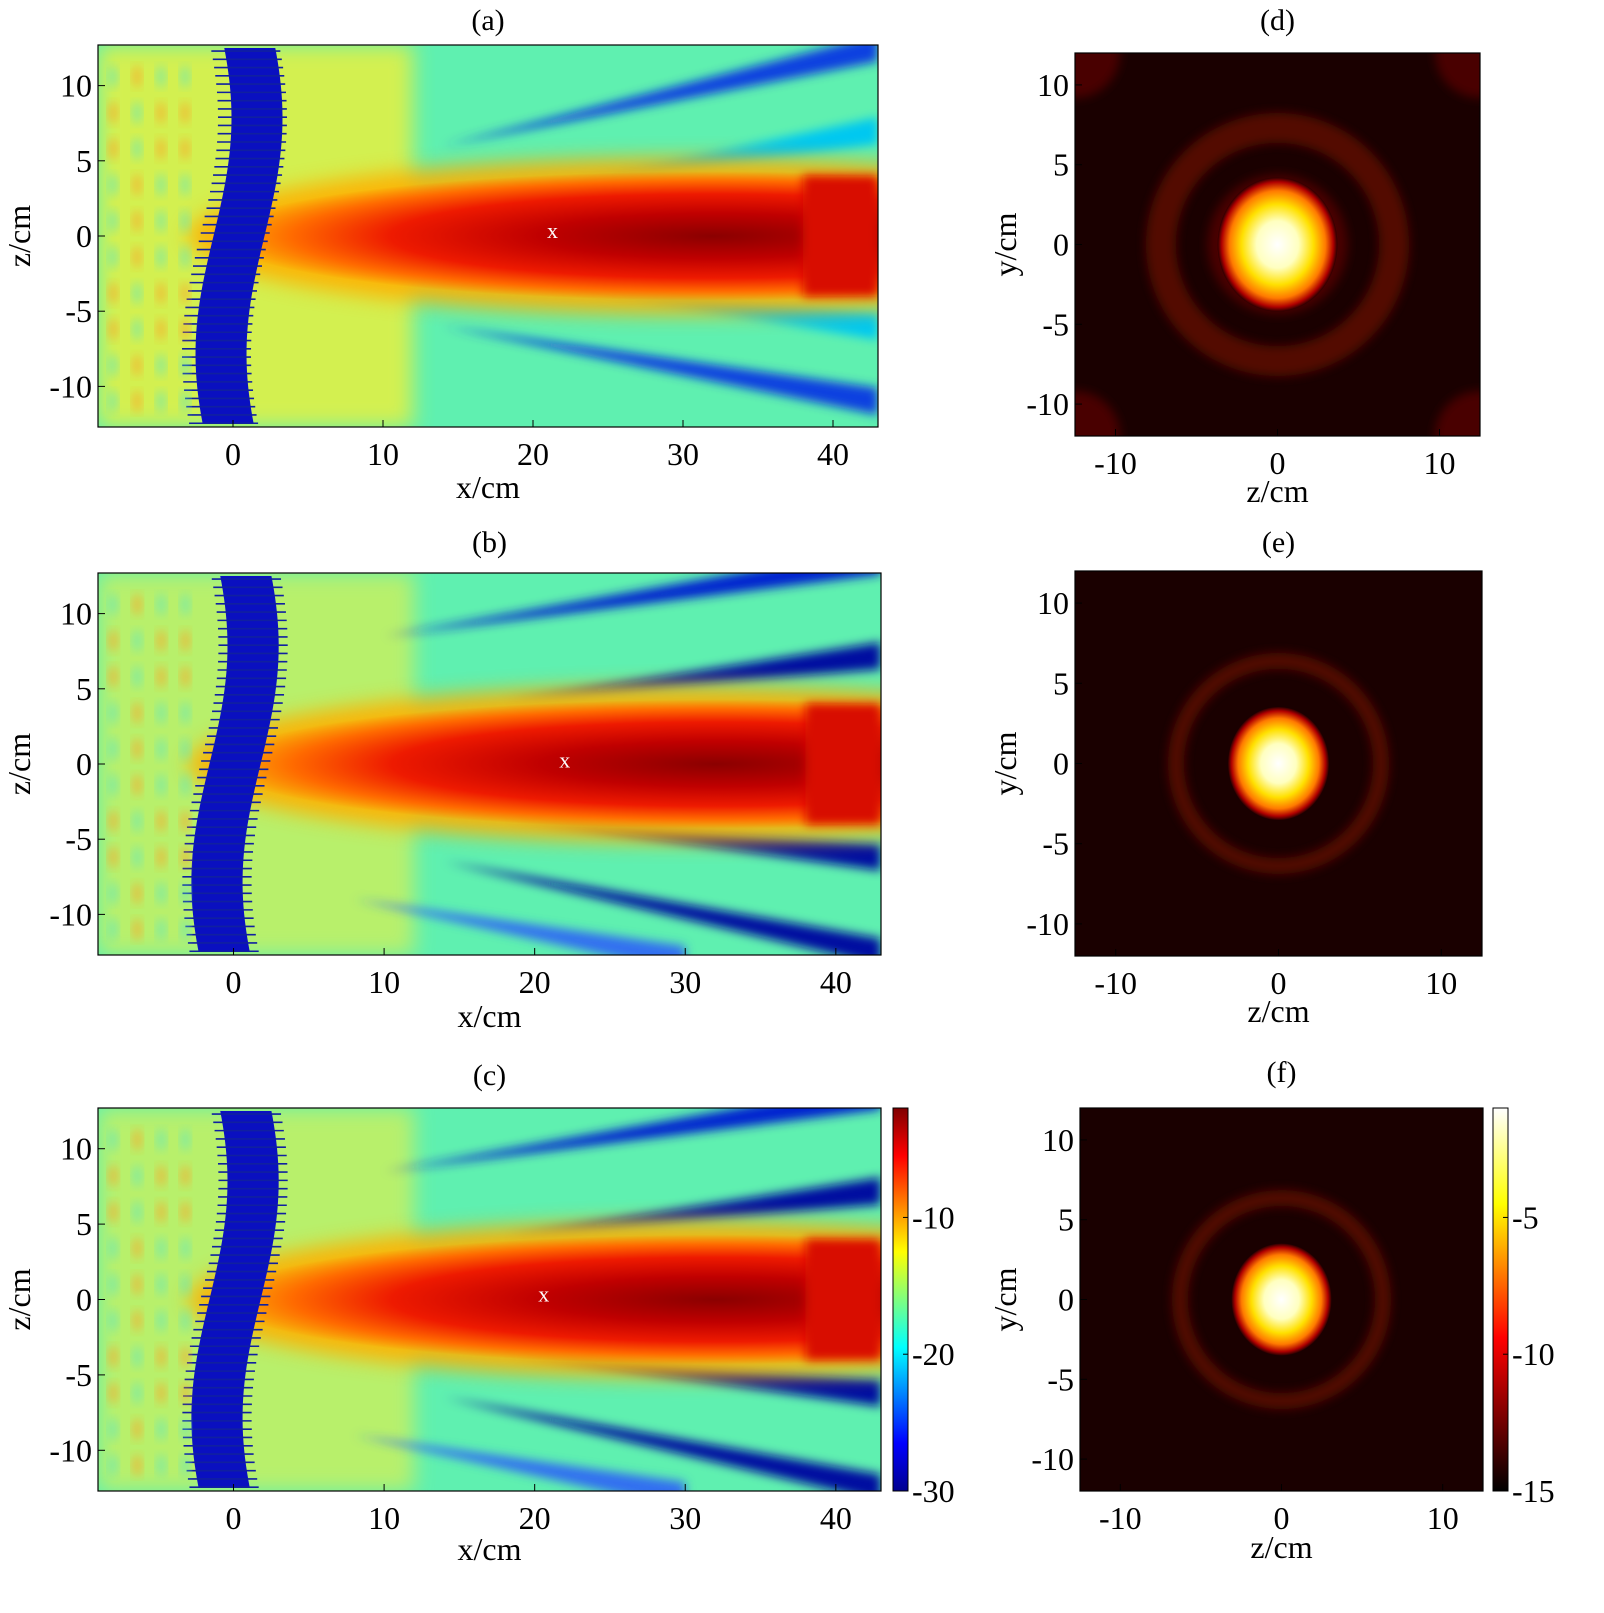 This screenshot has width=1604, height=1613. Describe the element at coordinates (1115, 983) in the screenshot. I see `x-tick-label: -10` at that location.